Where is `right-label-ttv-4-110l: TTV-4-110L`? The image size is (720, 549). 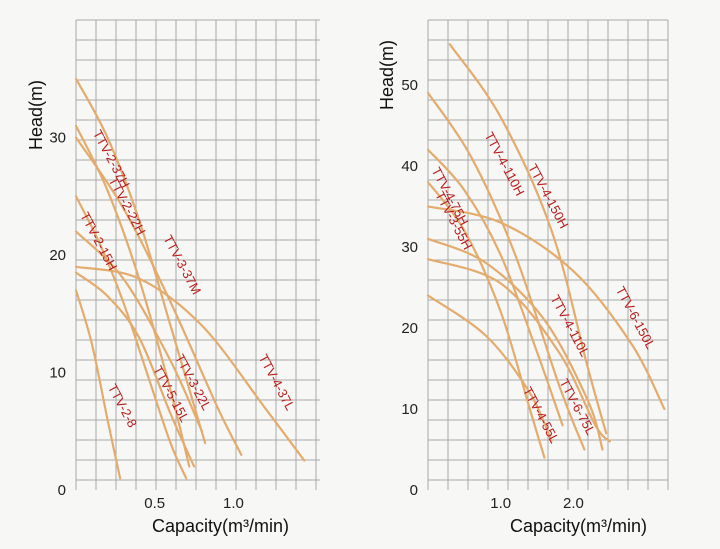
right-label-ttv-4-110l: TTV-4-110L is located at coordinates (570, 325).